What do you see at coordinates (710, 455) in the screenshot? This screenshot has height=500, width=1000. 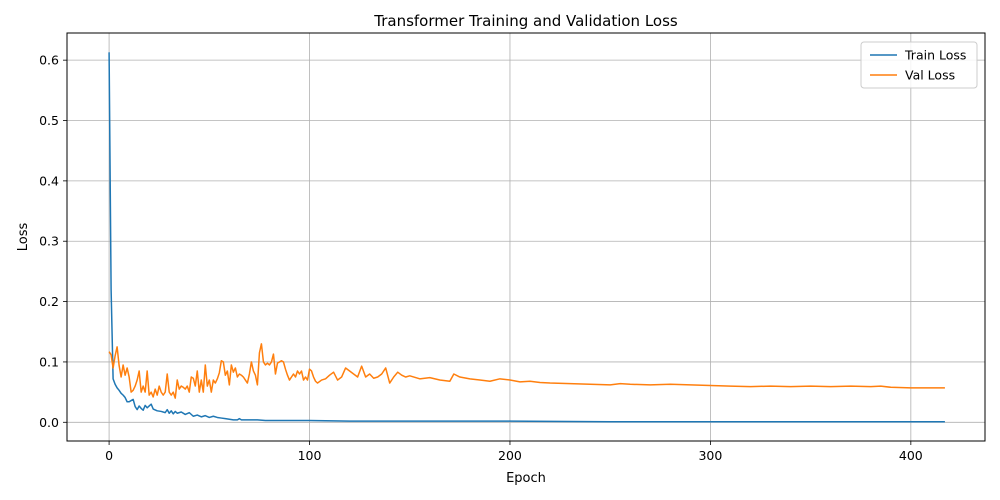 I see `x-tick-label: 300` at bounding box center [710, 455].